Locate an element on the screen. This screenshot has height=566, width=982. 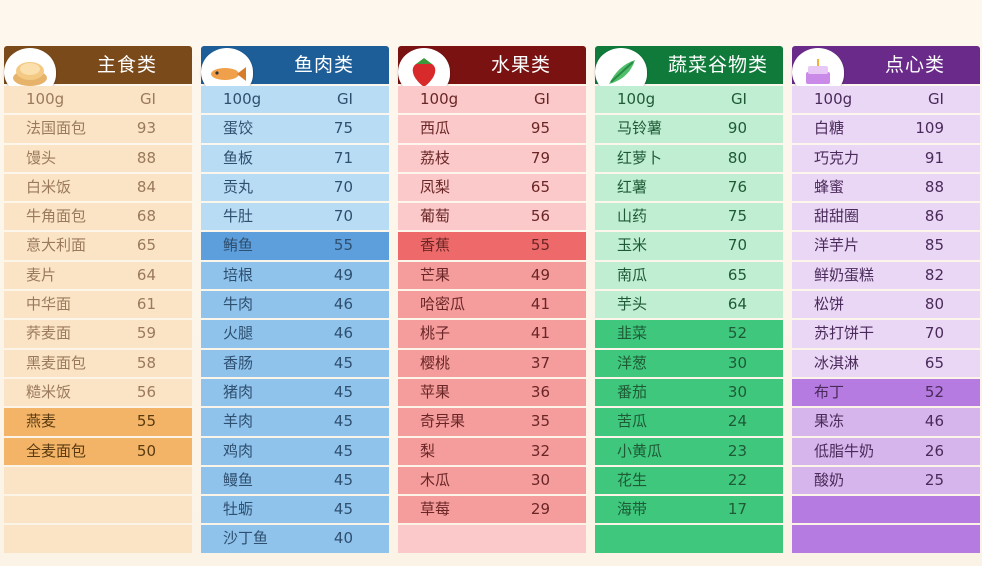
category-header: 主食类 is located at coordinates (98, 71).